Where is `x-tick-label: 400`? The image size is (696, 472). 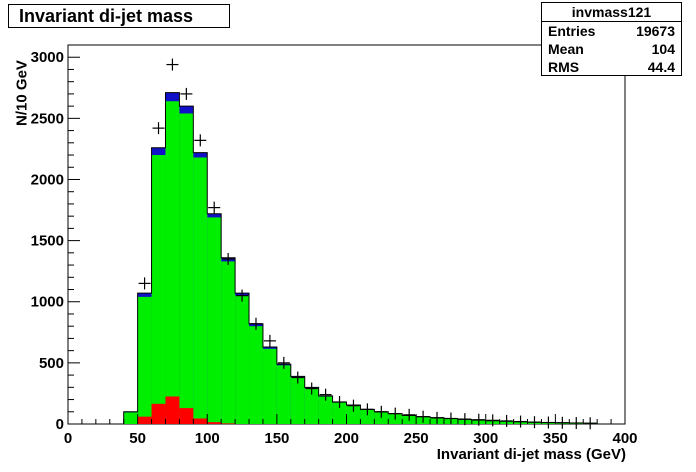
x-tick-label: 400 is located at coordinates (624, 438).